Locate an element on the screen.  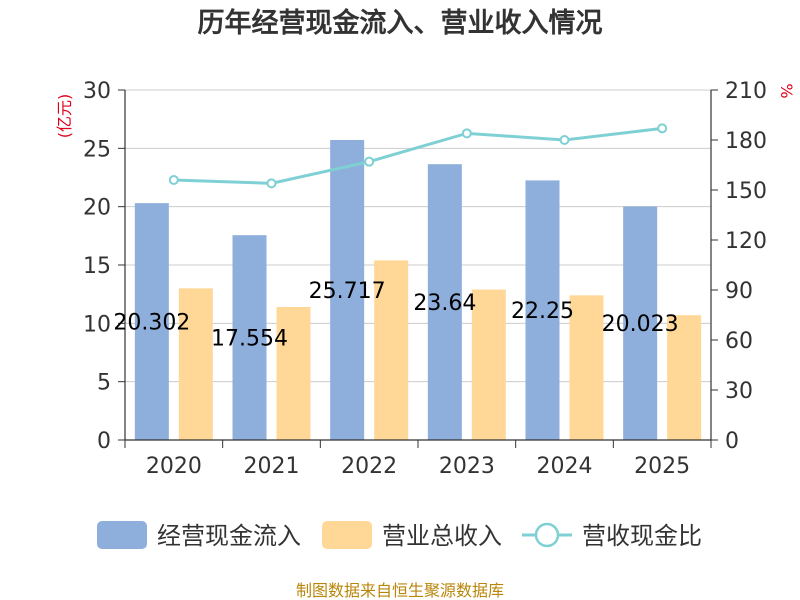
cash-inflow-value-label: 25.717 is located at coordinates (347, 291).